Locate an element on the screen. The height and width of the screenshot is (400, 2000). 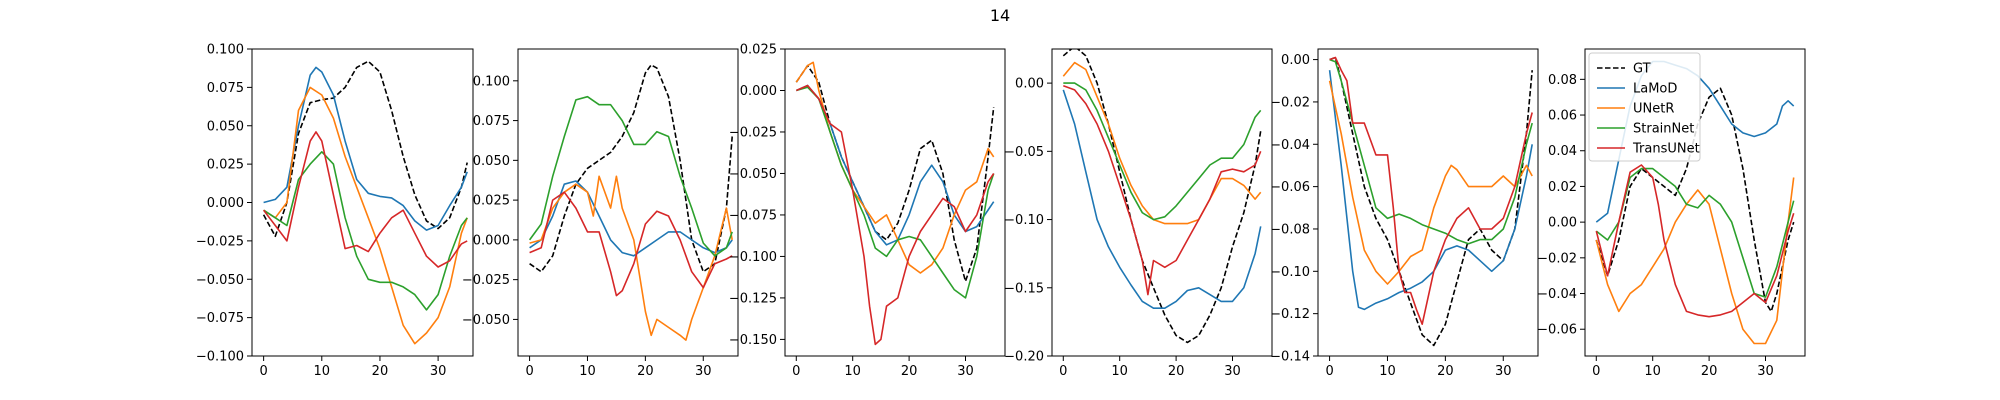
subplot-4: 0 10 20 30 0.00 −0.05 −0.10 −0.15 −0.20 is located at coordinates (1138, 213).